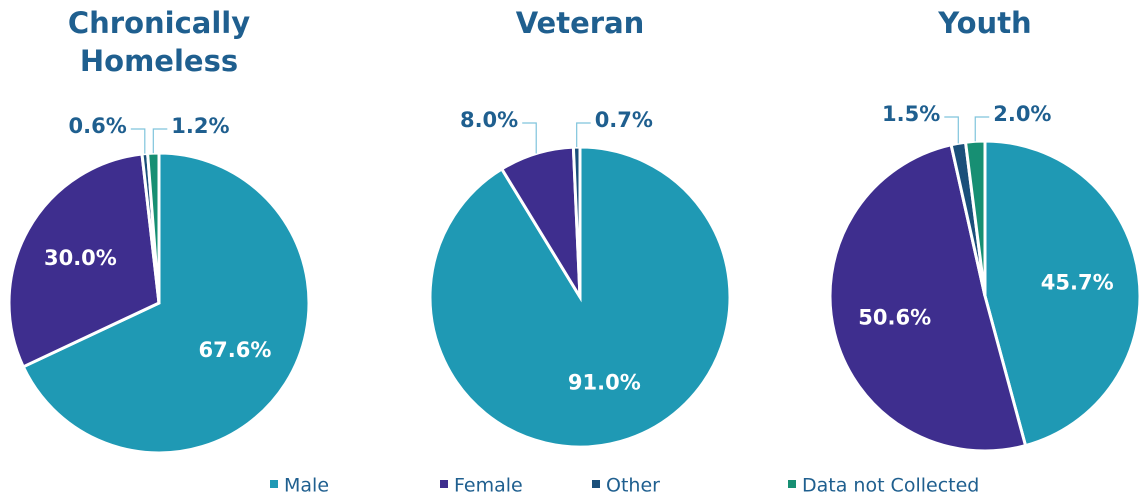 The image size is (1140, 499). Describe the element at coordinates (200, 126) in the screenshot. I see `data-label: 1.2%` at that location.